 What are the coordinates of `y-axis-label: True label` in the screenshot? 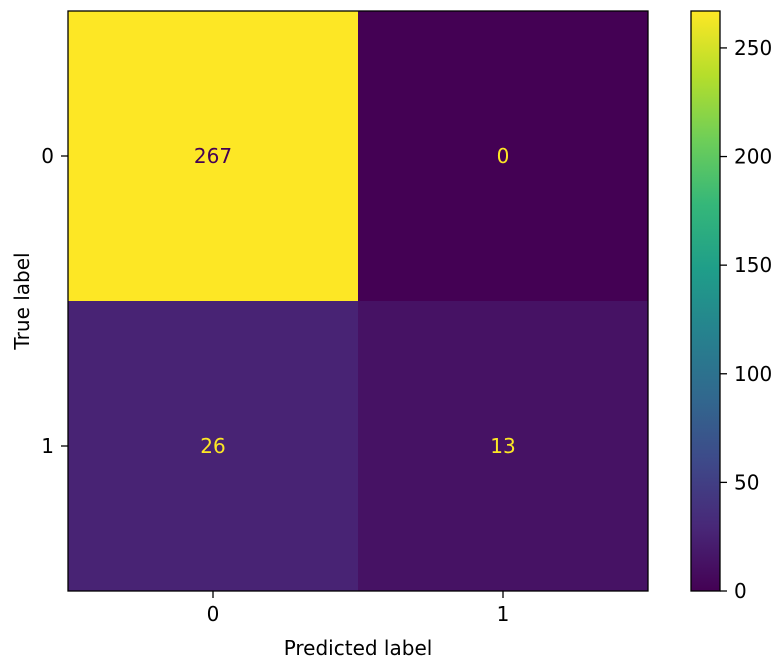 It's located at (22, 301).